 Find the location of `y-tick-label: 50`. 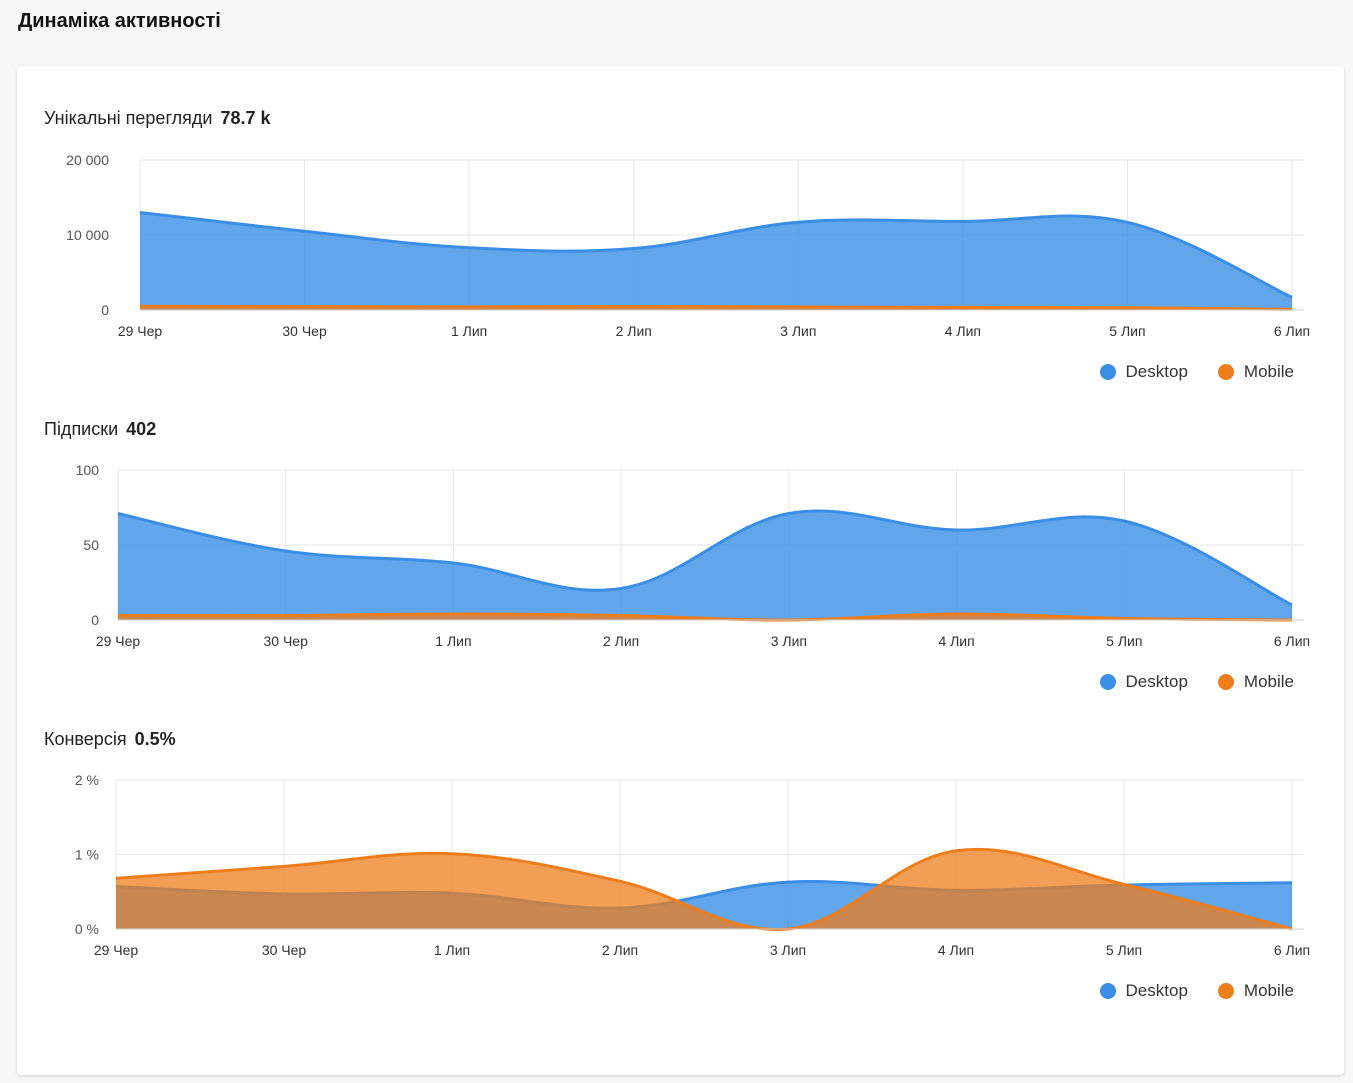

y-tick-label: 50 is located at coordinates (91, 545).